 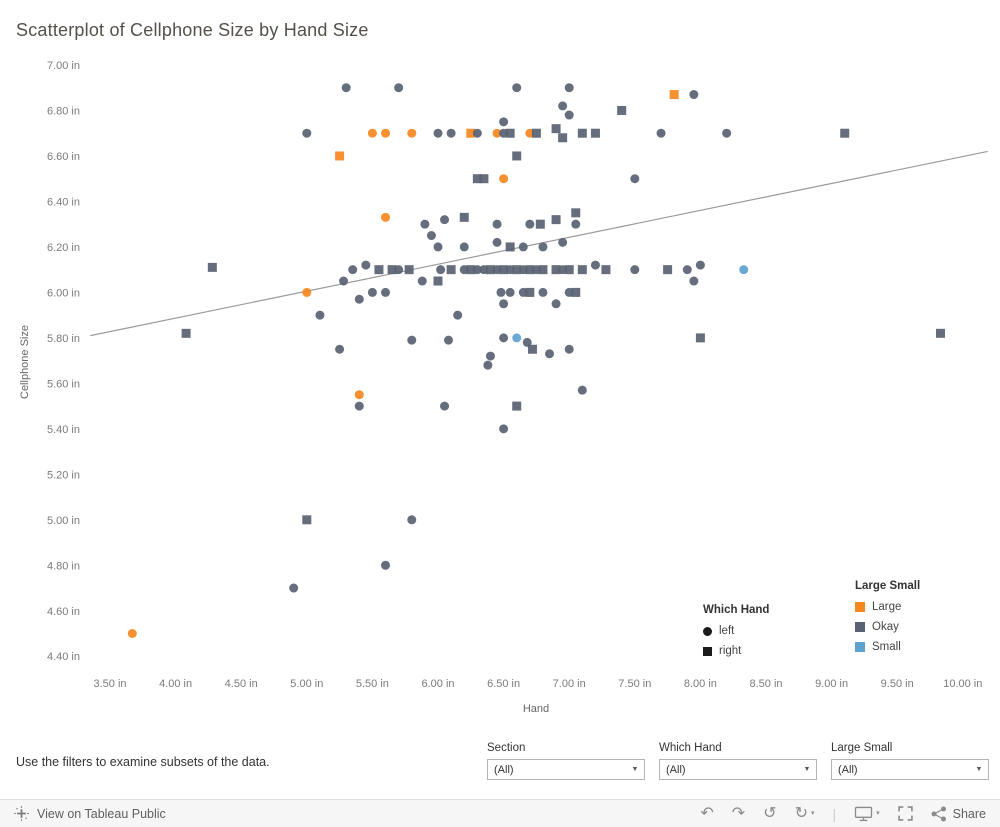 What do you see at coordinates (804, 813) in the screenshot?
I see `refresh-button: ↻ ▾` at bounding box center [804, 813].